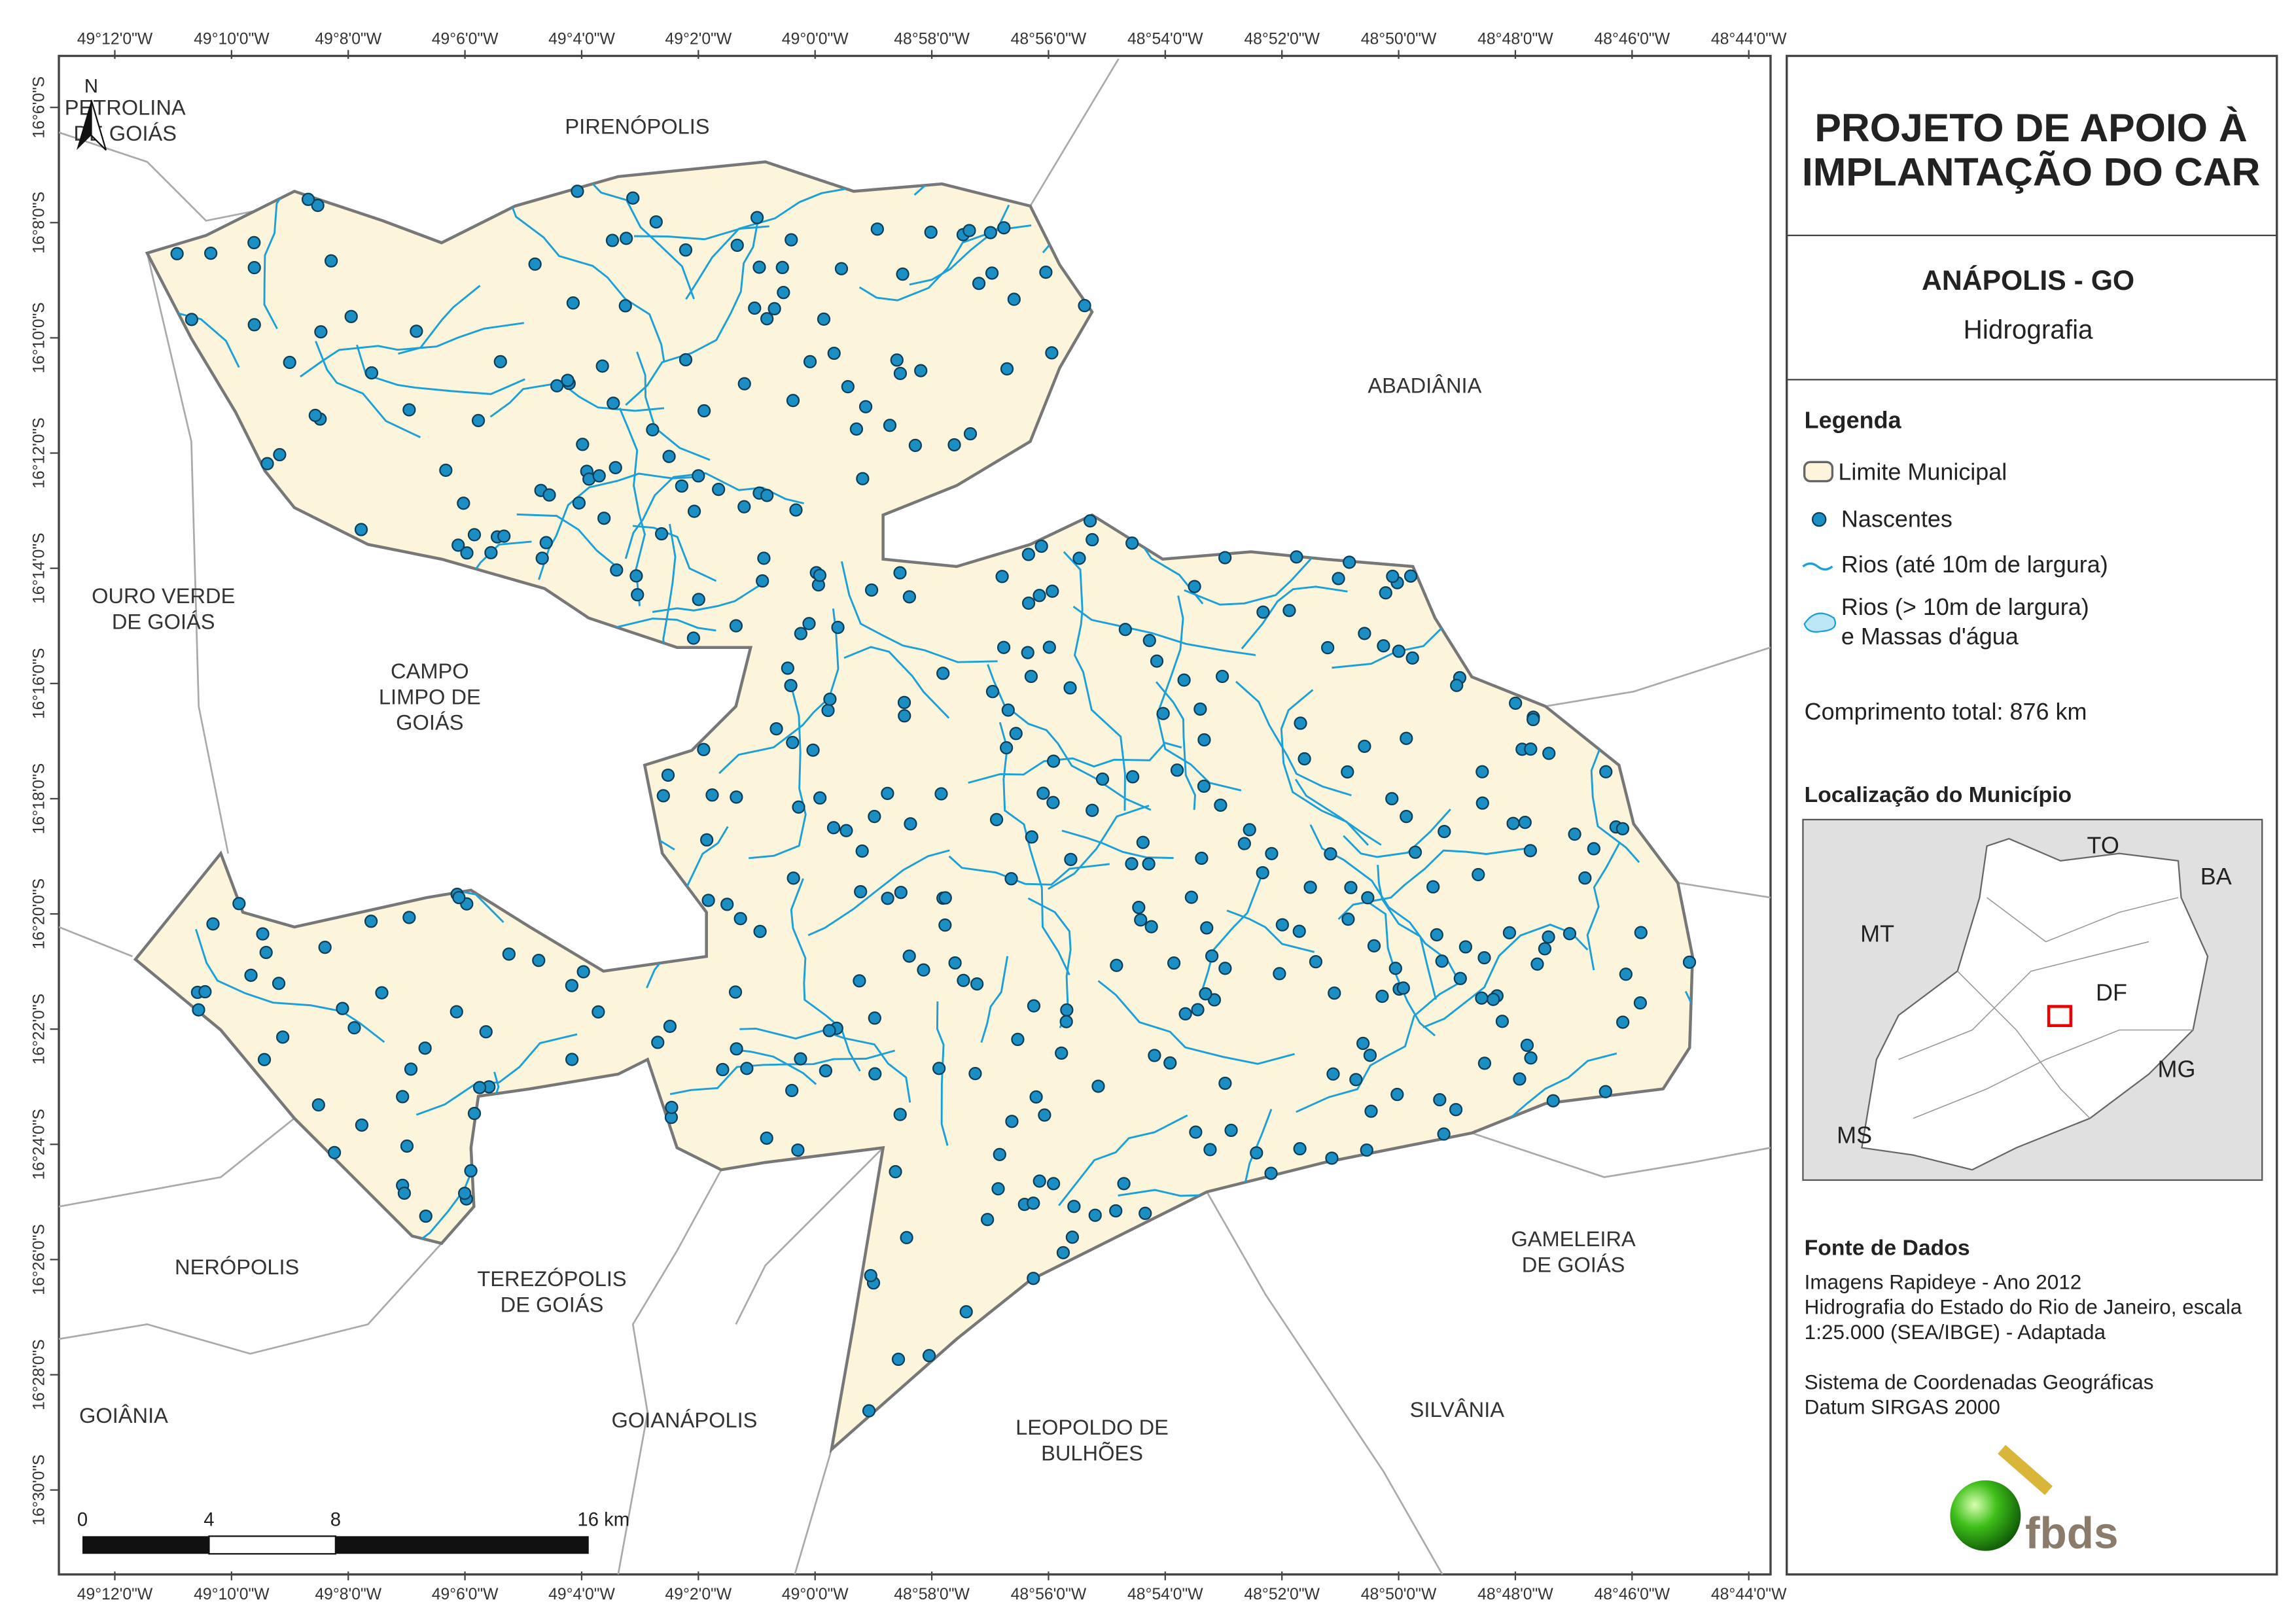 This screenshot has height=1623, width=2296. What do you see at coordinates (2071, 1533) in the screenshot?
I see `logo-text: fbds` at bounding box center [2071, 1533].